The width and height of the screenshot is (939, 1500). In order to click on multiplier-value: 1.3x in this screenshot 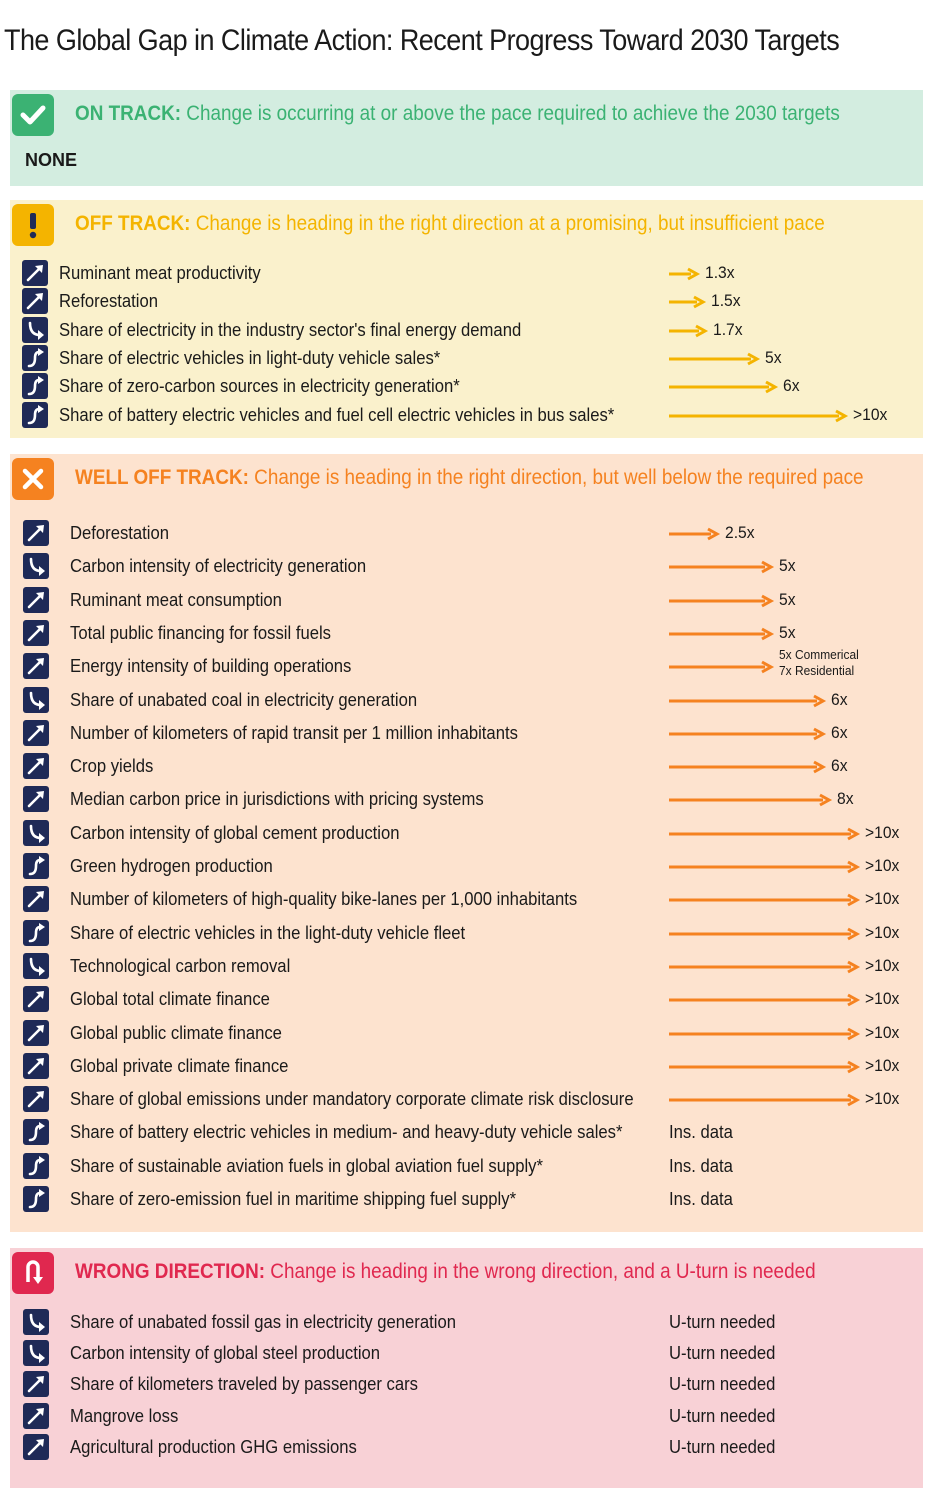, I will do `click(720, 272)`.